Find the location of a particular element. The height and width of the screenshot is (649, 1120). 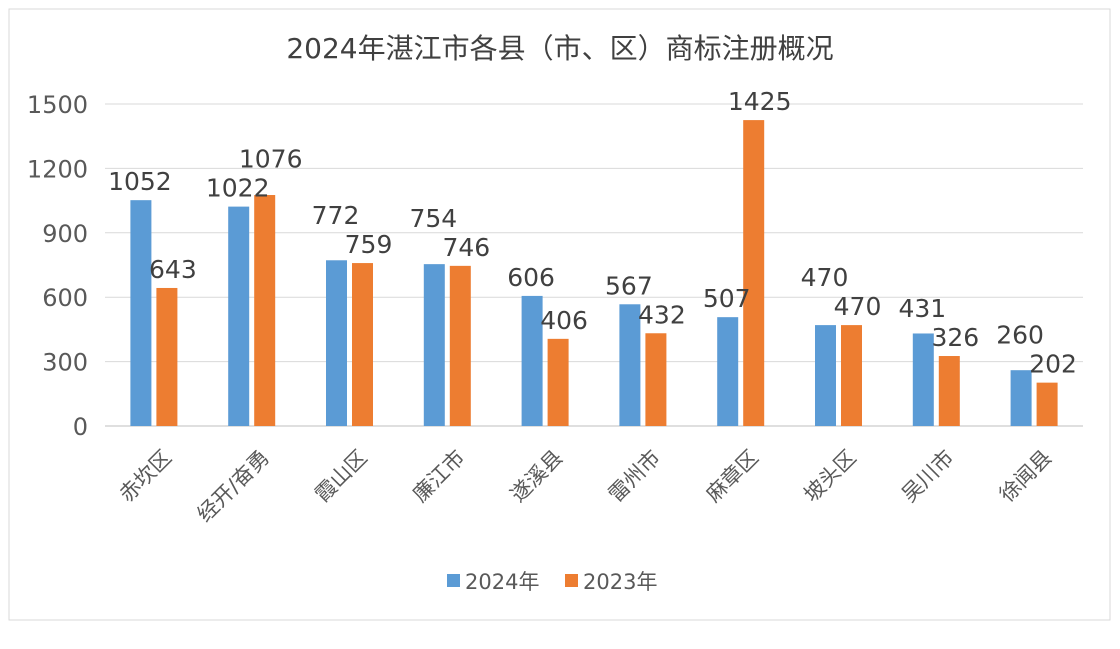

data-label: 1052 is located at coordinates (140, 181).